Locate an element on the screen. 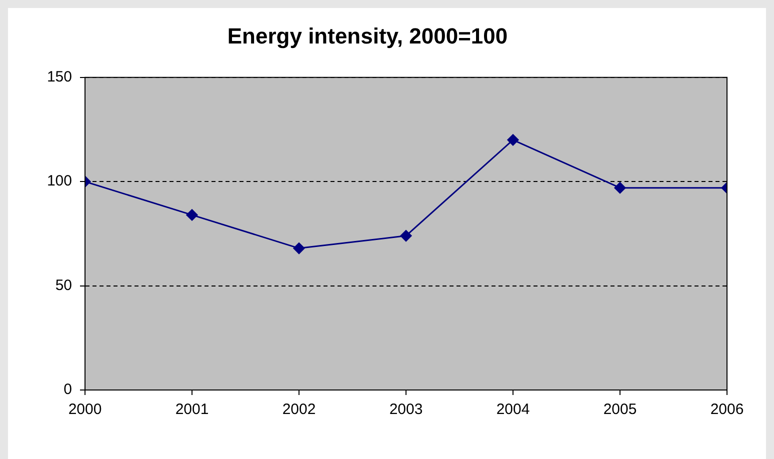 Image resolution: width=774 pixels, height=459 pixels. y-tick-label: 150 is located at coordinates (59, 77).